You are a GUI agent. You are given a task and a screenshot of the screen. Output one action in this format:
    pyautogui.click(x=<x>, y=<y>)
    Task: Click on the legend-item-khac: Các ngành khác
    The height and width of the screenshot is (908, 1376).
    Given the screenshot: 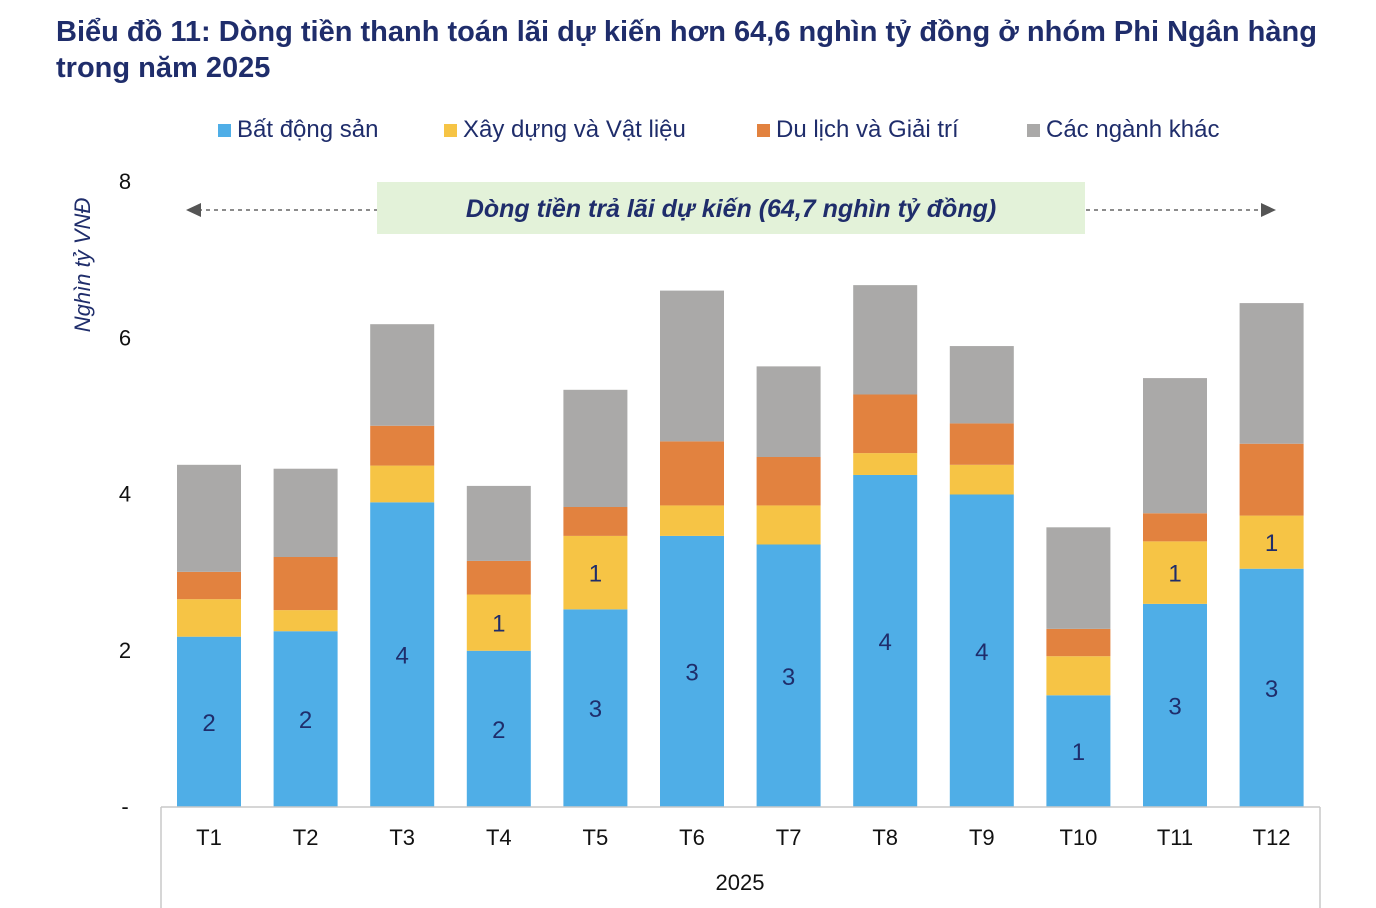 What is the action you would take?
    pyautogui.click(x=1123, y=130)
    